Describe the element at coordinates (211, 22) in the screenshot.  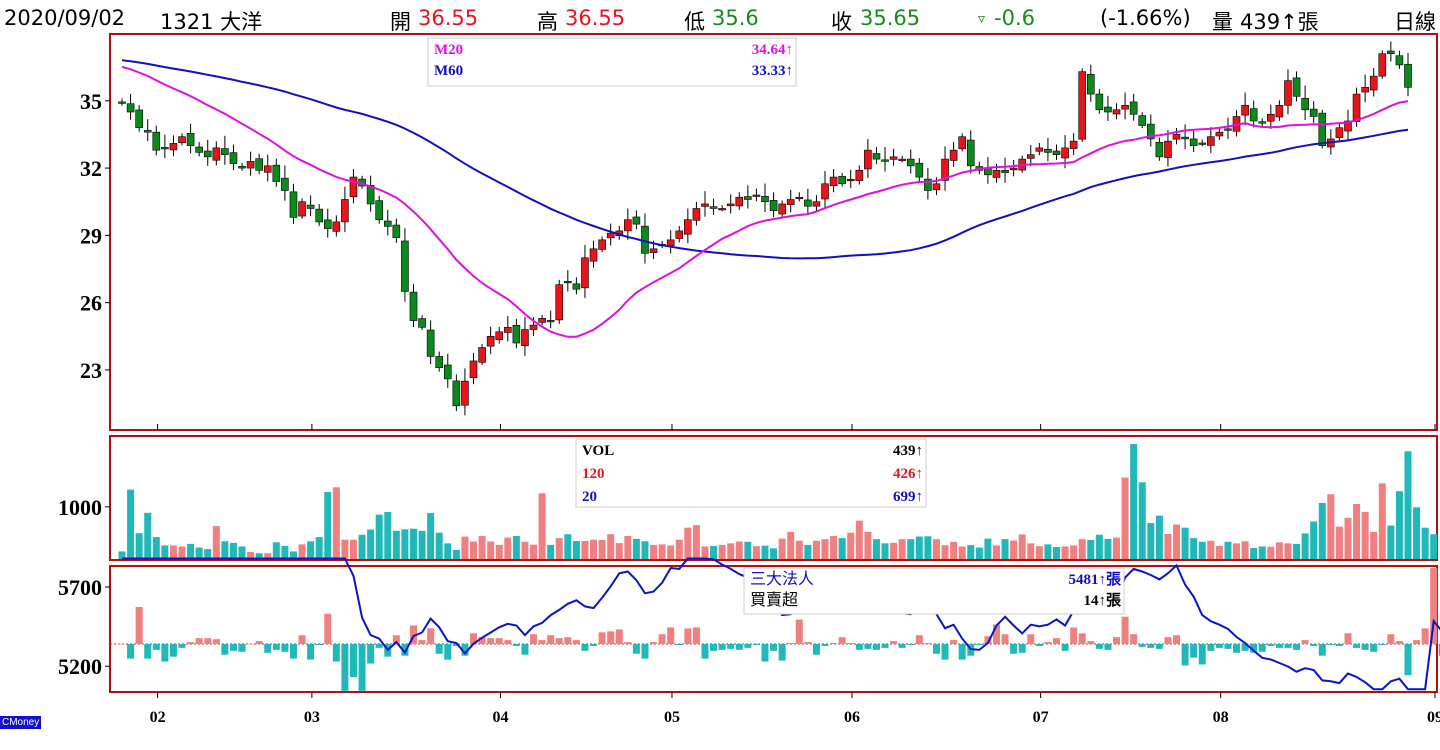
I see `stock-name: 1321 大洋` at that location.